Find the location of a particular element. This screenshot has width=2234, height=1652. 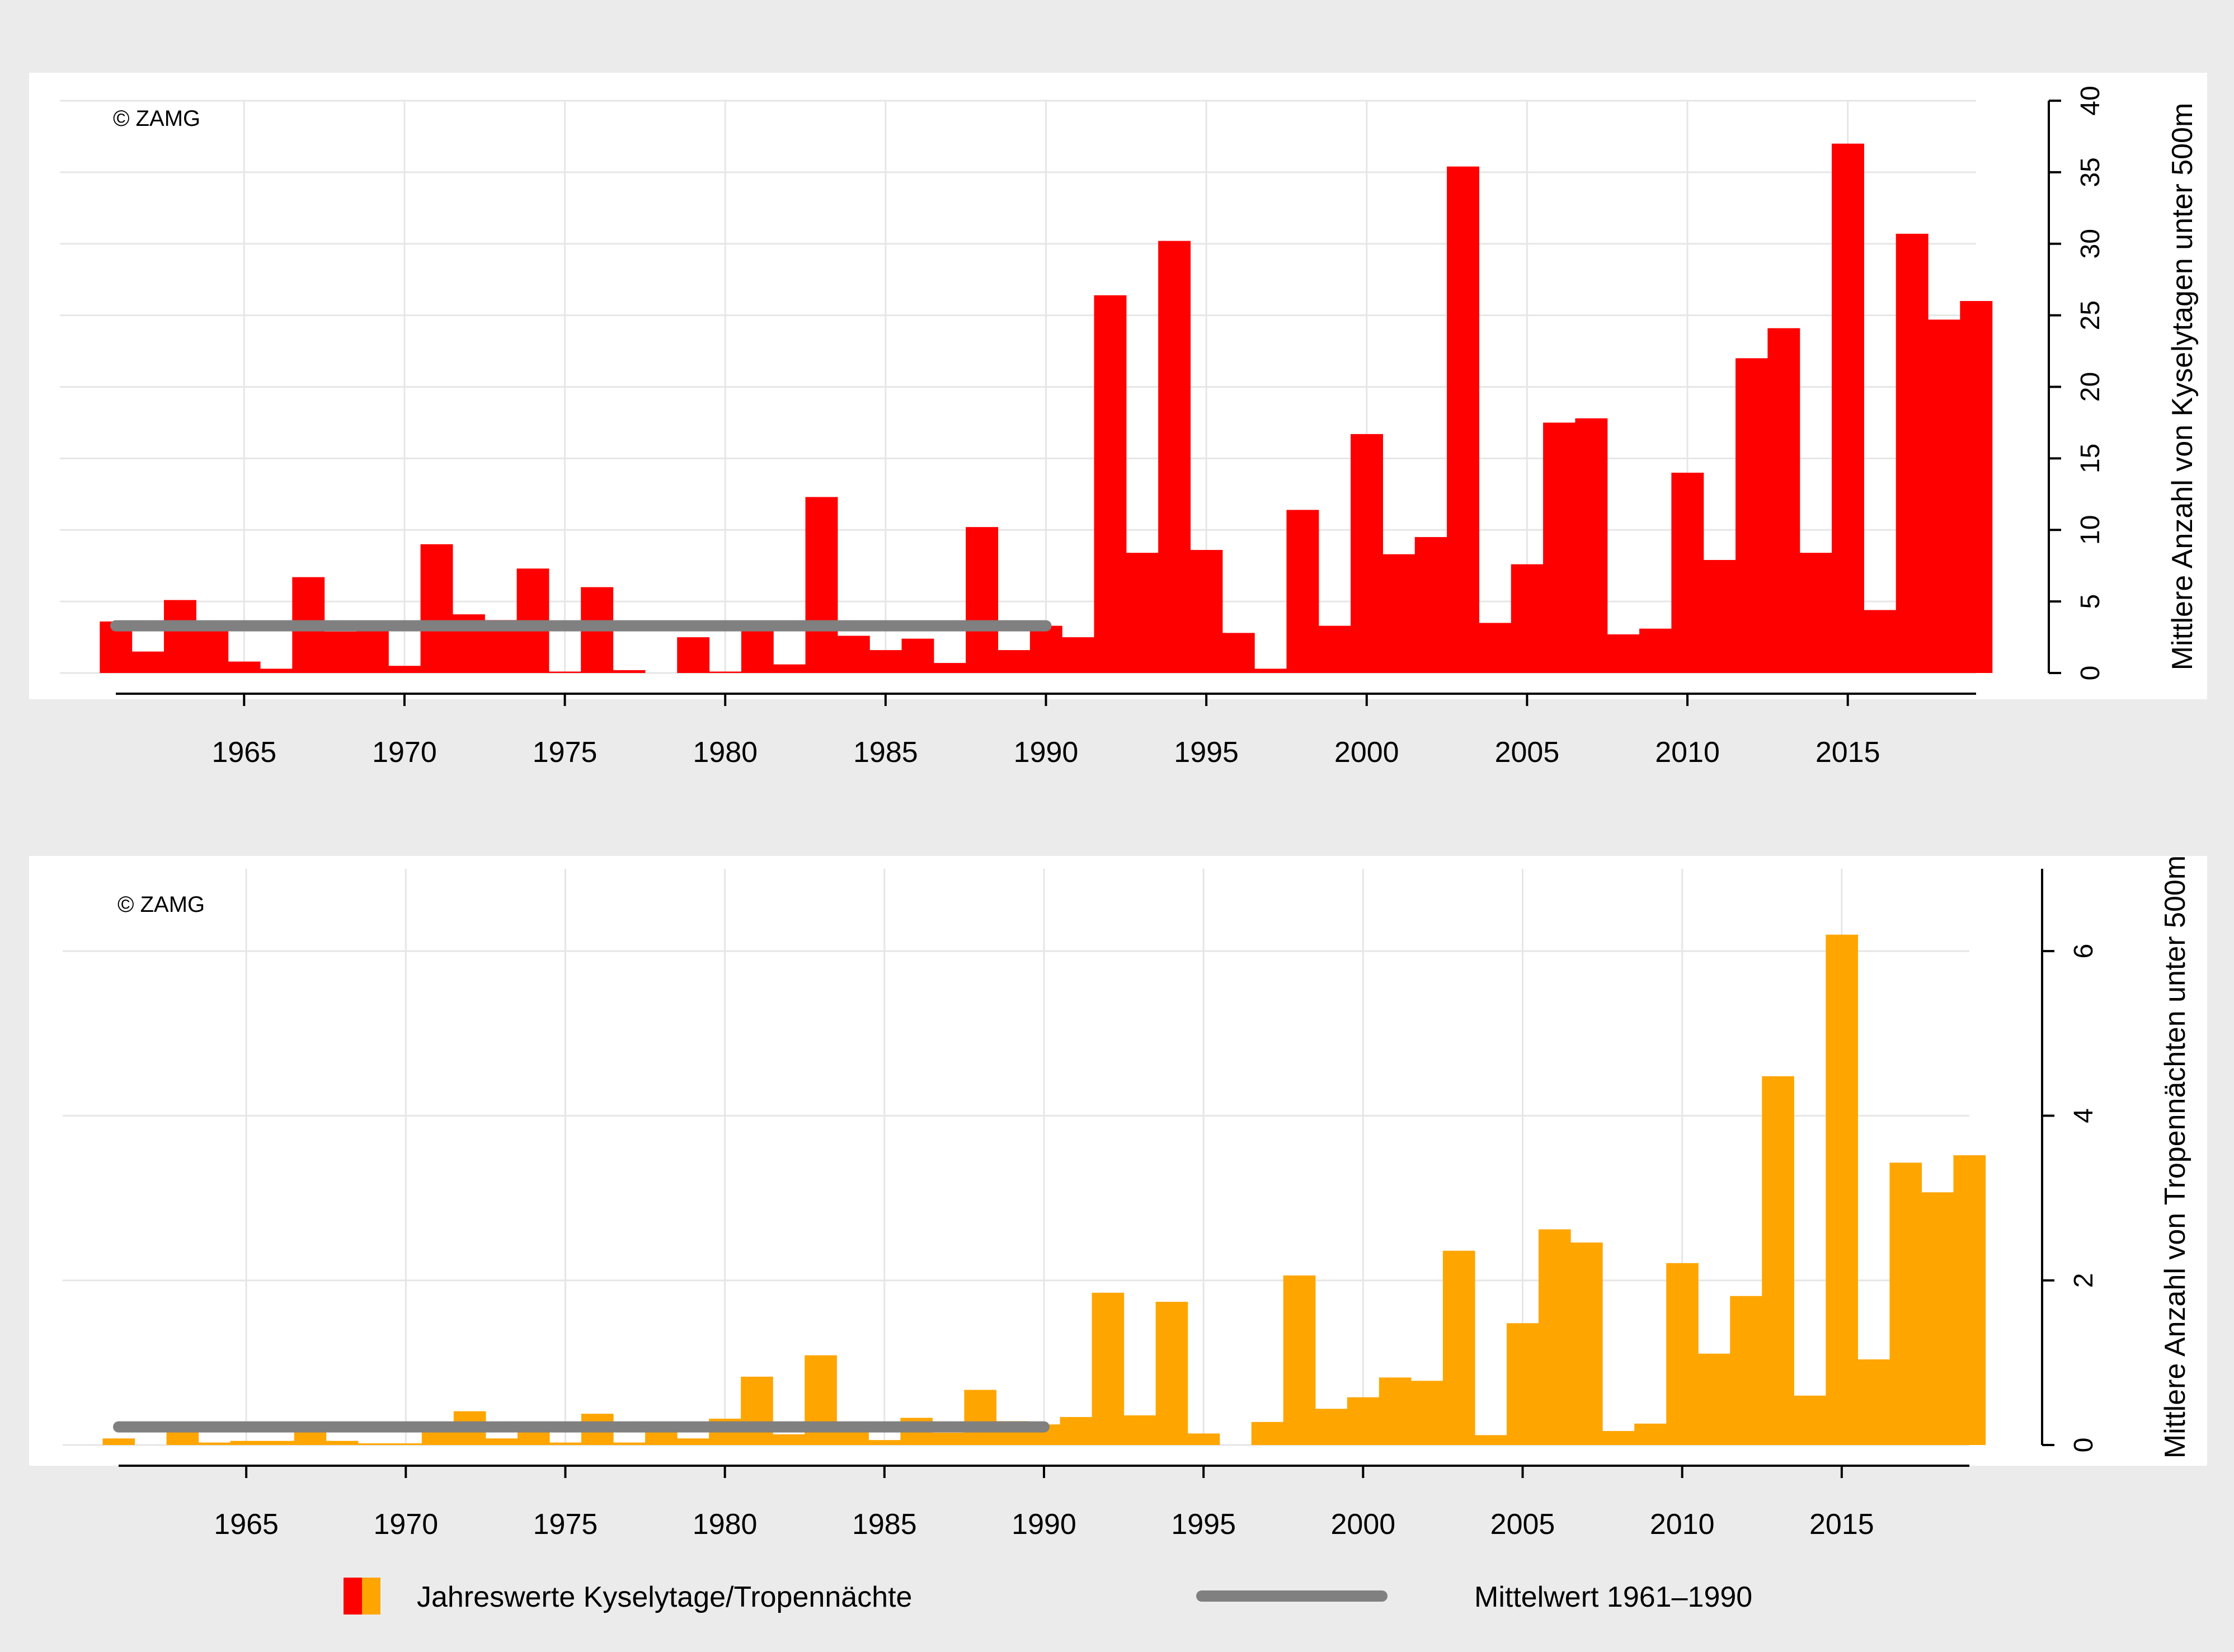

bar-1986 is located at coordinates (917, 656).